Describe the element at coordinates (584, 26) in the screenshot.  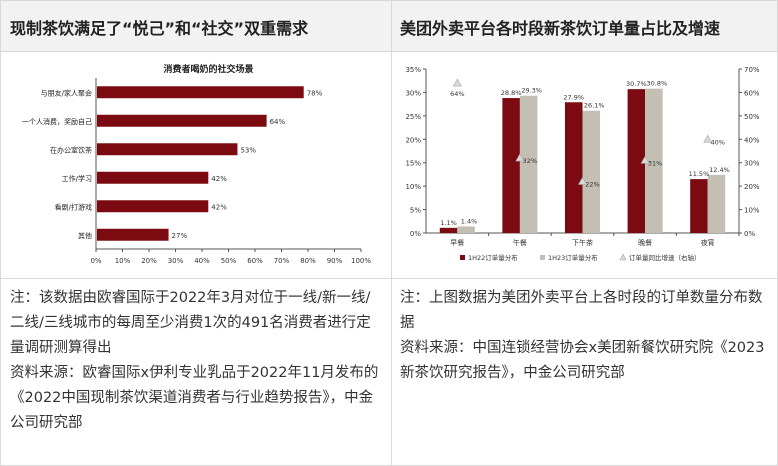
I see `right-panel-title: 美团外卖平台各时段新茶饮订单量占比及增速` at that location.